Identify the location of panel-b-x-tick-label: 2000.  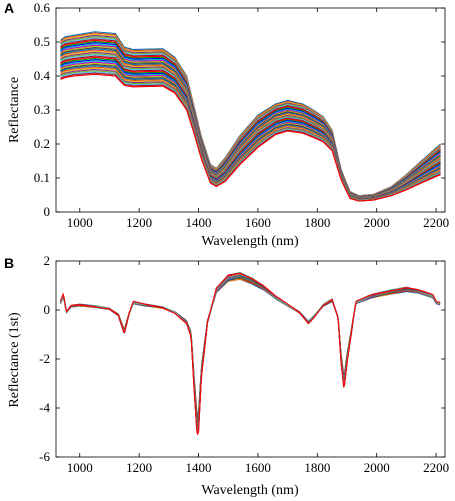
(377, 467).